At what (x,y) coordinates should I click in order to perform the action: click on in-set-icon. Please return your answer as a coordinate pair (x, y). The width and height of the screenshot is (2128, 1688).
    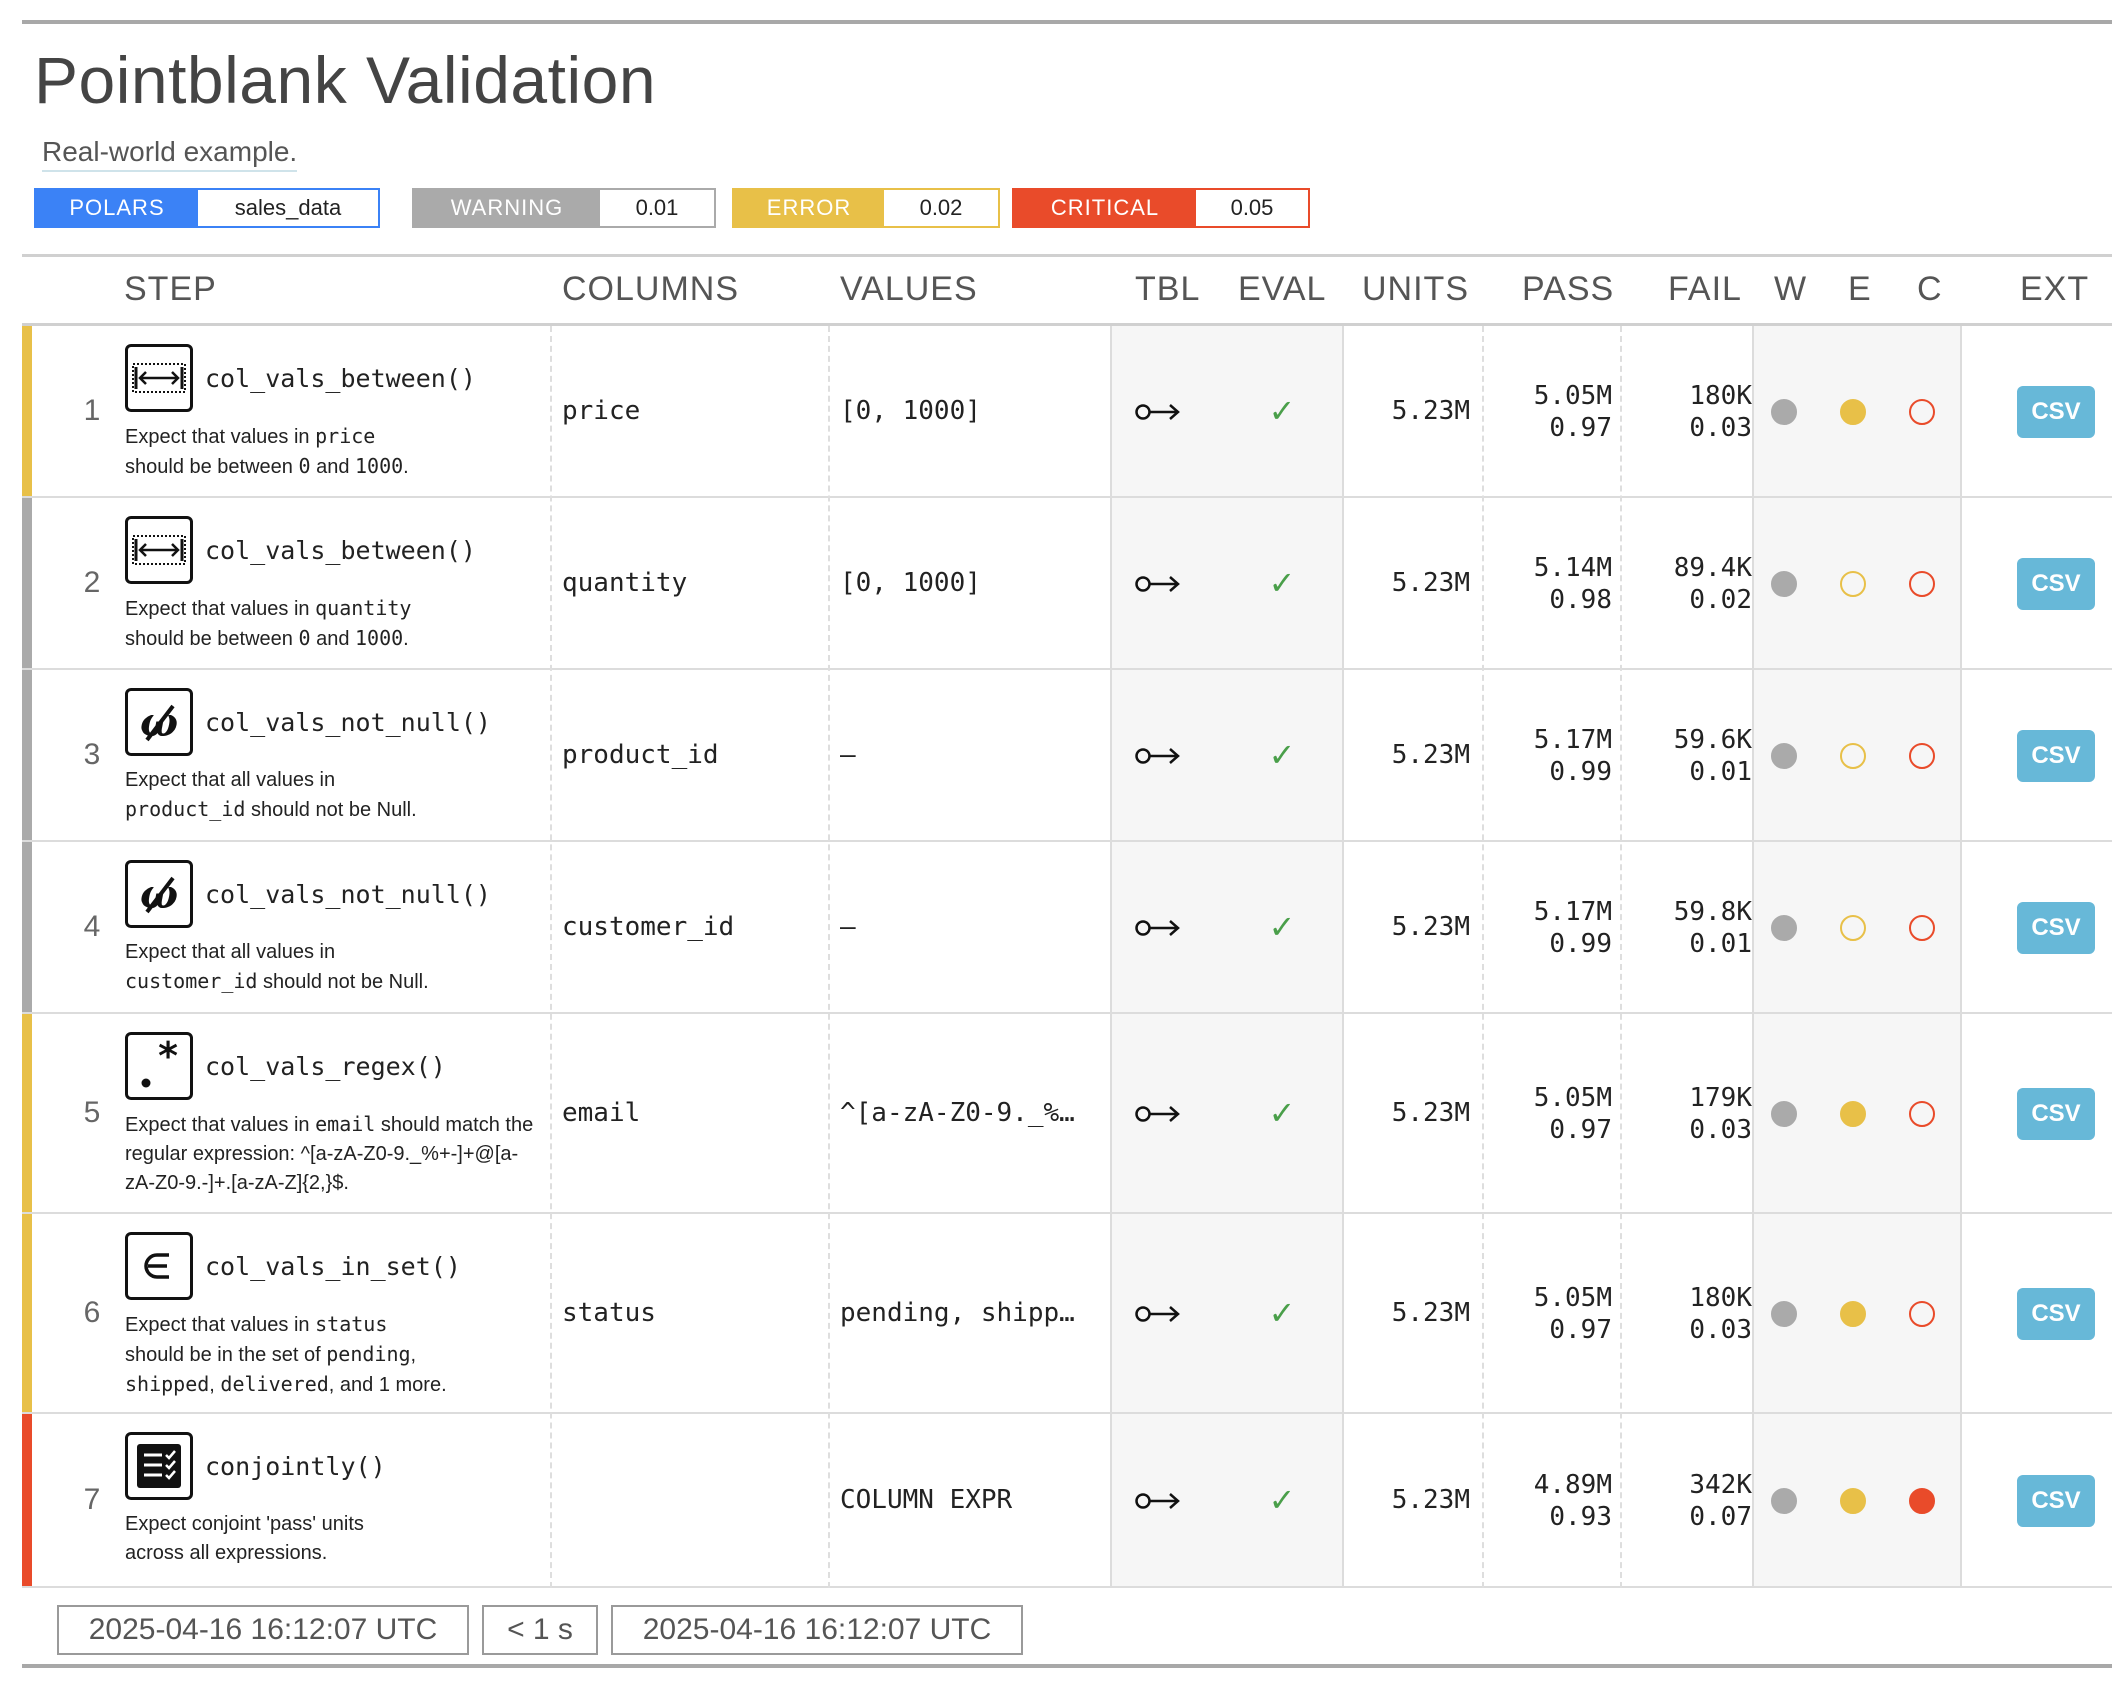
    Looking at the image, I should click on (159, 1266).